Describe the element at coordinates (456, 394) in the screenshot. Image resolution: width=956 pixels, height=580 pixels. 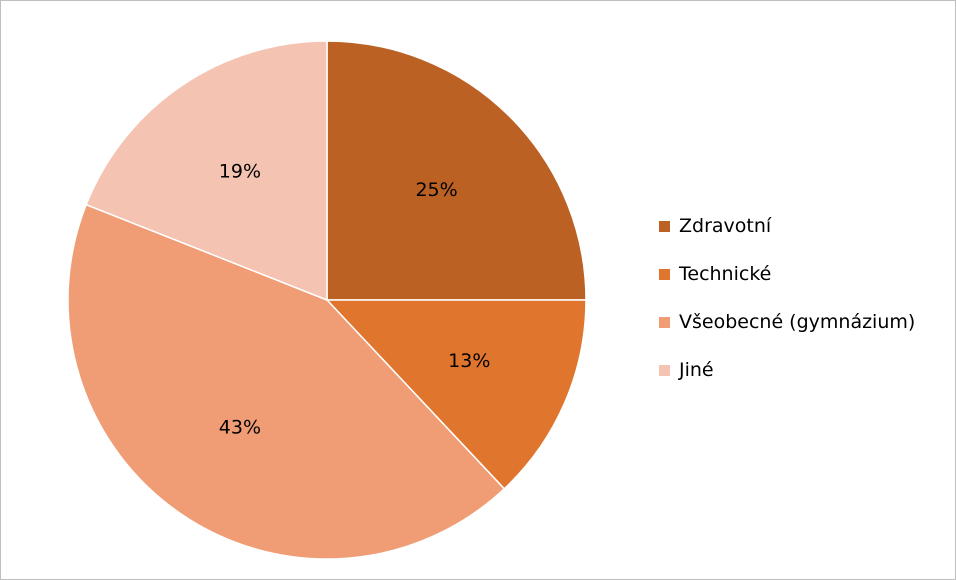
I see `pie-slice-technicke` at that location.